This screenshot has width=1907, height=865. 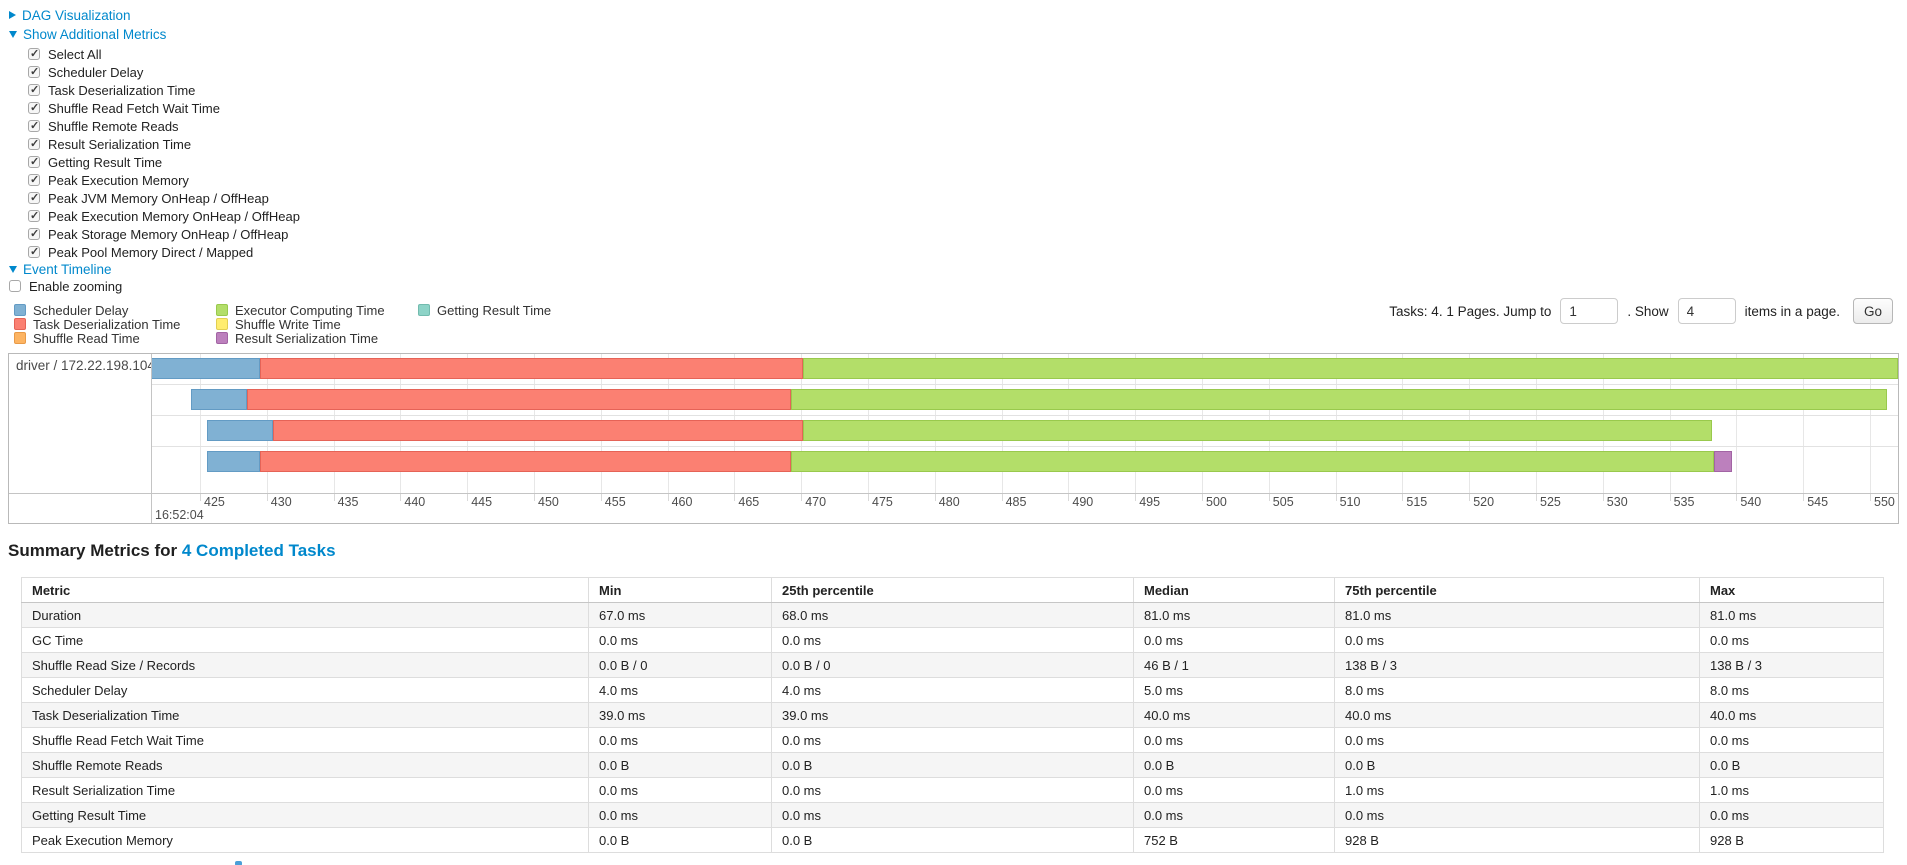 What do you see at coordinates (151, 252) in the screenshot?
I see `checkbox-label-peak-pool-memory-direct-mapped: Peak Pool Memory Direct / Mapped` at bounding box center [151, 252].